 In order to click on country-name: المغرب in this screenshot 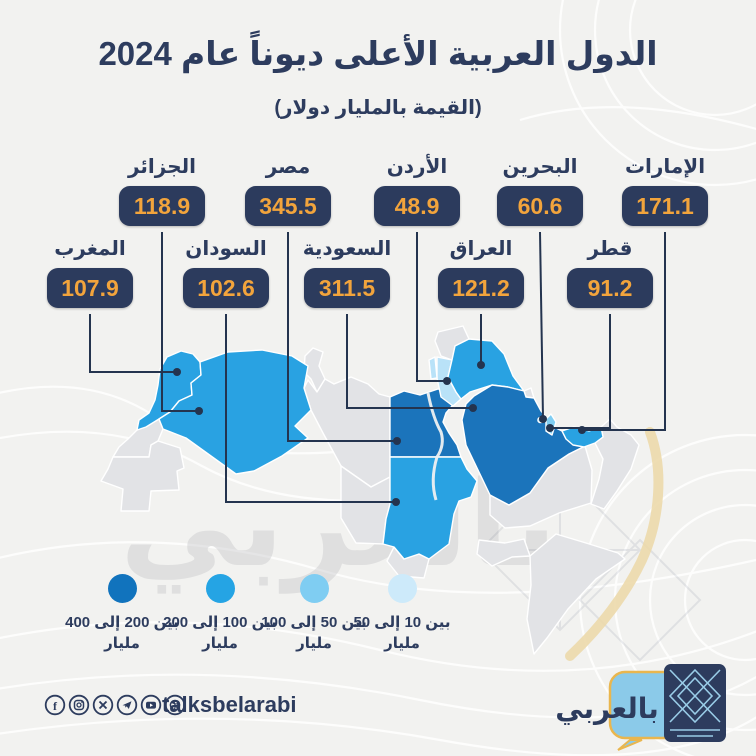, I will do `click(90, 249)`.